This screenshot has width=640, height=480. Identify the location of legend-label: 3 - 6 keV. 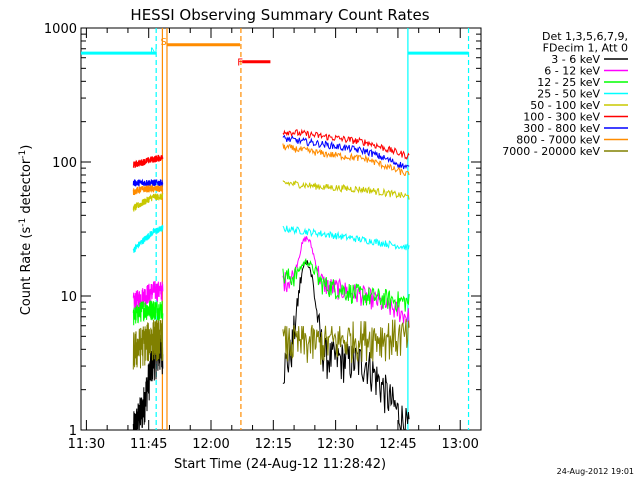
(575, 59).